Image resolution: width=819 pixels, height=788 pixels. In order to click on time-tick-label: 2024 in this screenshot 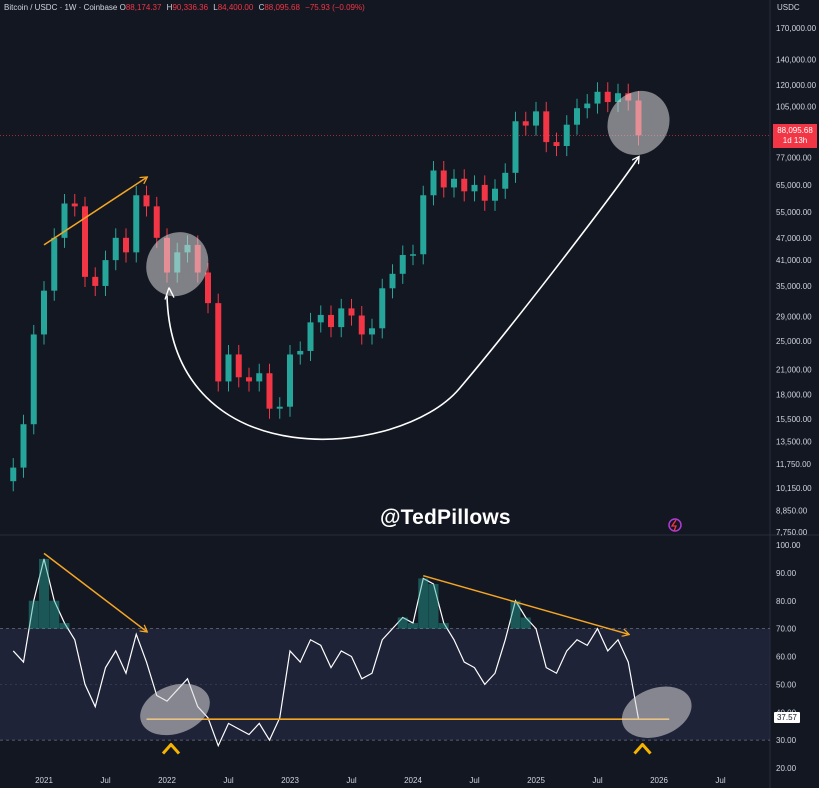, I will do `click(413, 780)`.